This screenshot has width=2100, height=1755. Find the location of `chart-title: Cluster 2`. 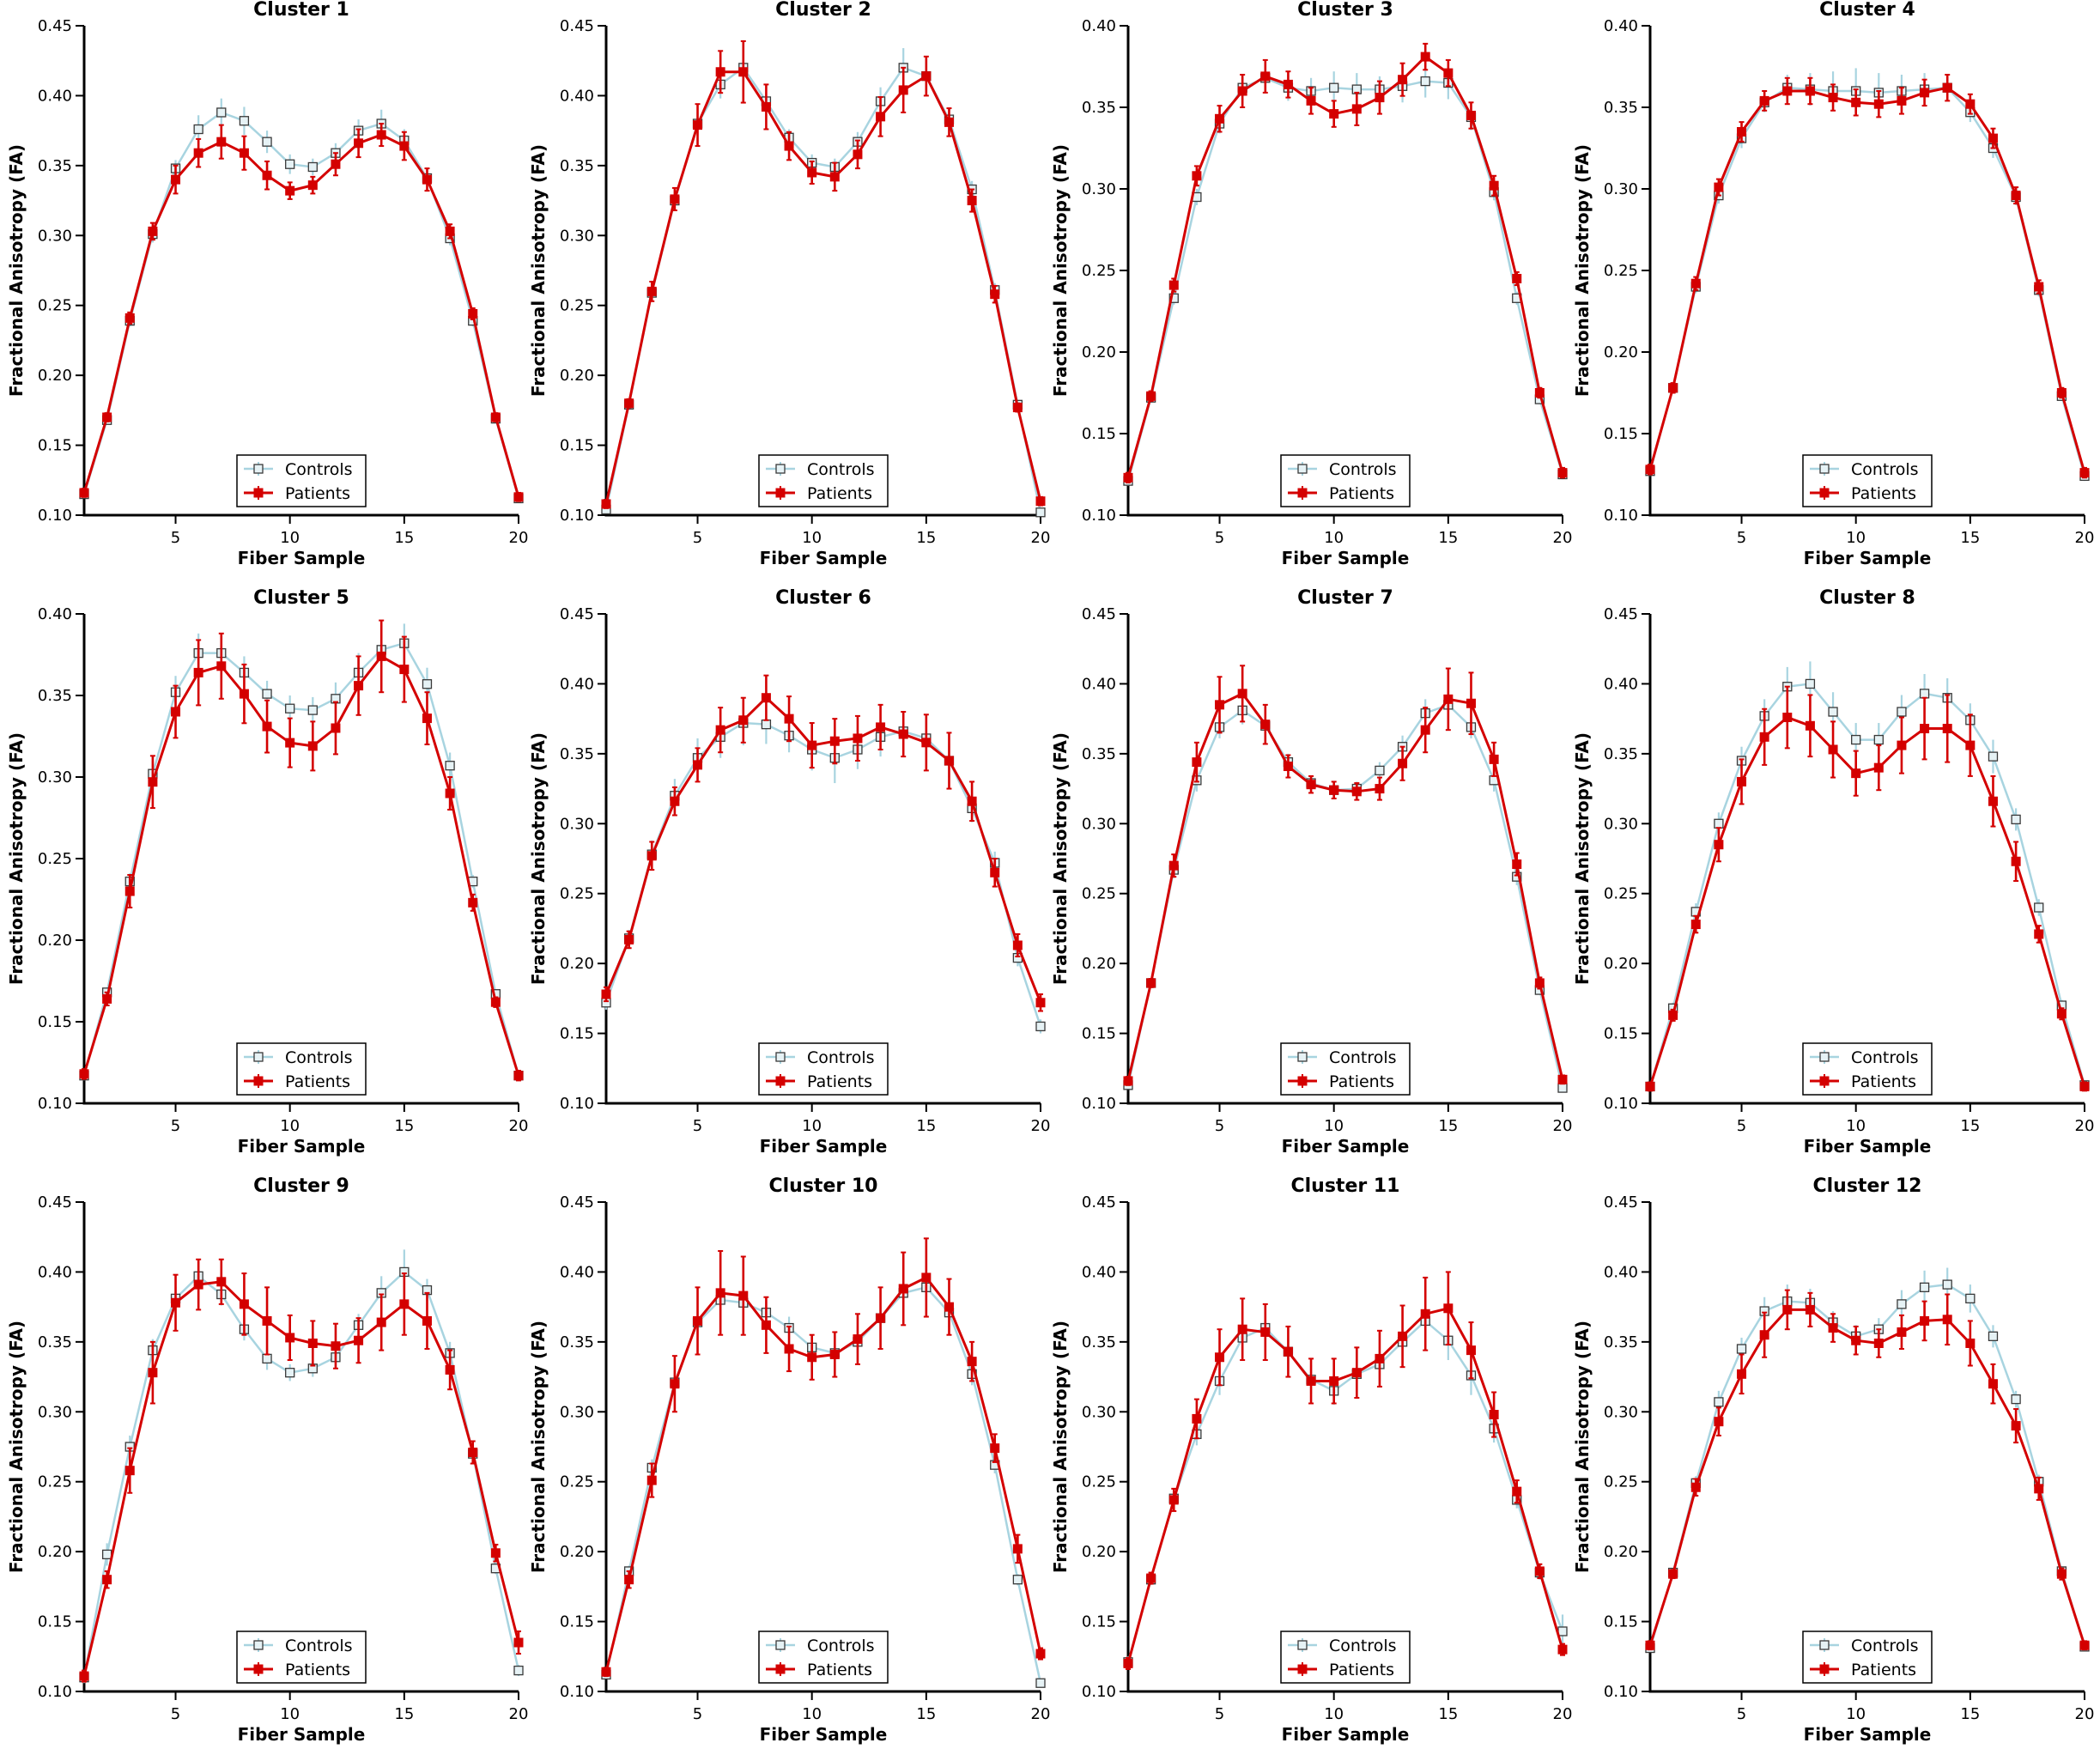

chart-title: Cluster 2 is located at coordinates (823, 10).